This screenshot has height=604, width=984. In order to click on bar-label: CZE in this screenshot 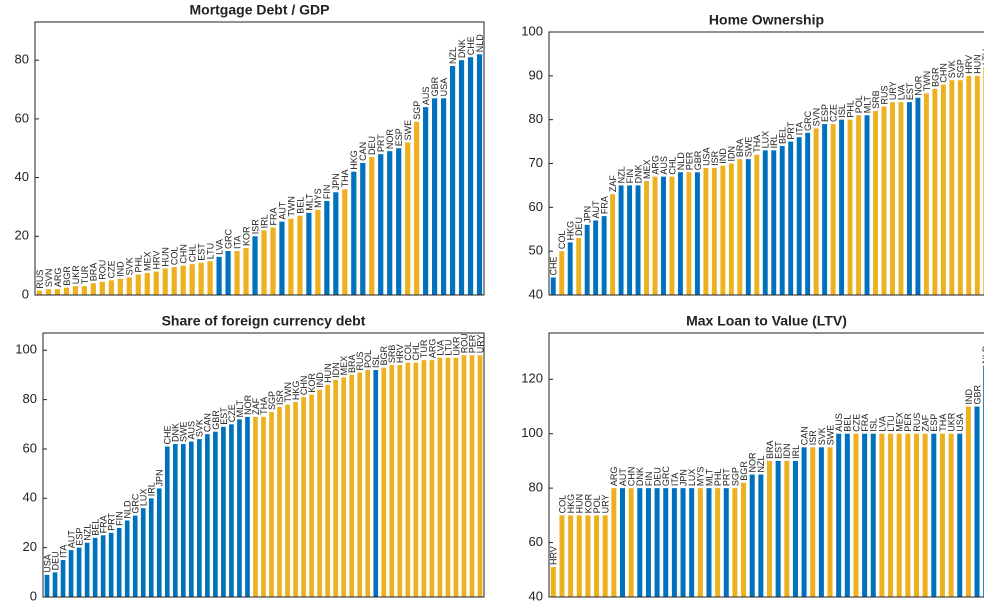, I will do `click(856, 423)`.